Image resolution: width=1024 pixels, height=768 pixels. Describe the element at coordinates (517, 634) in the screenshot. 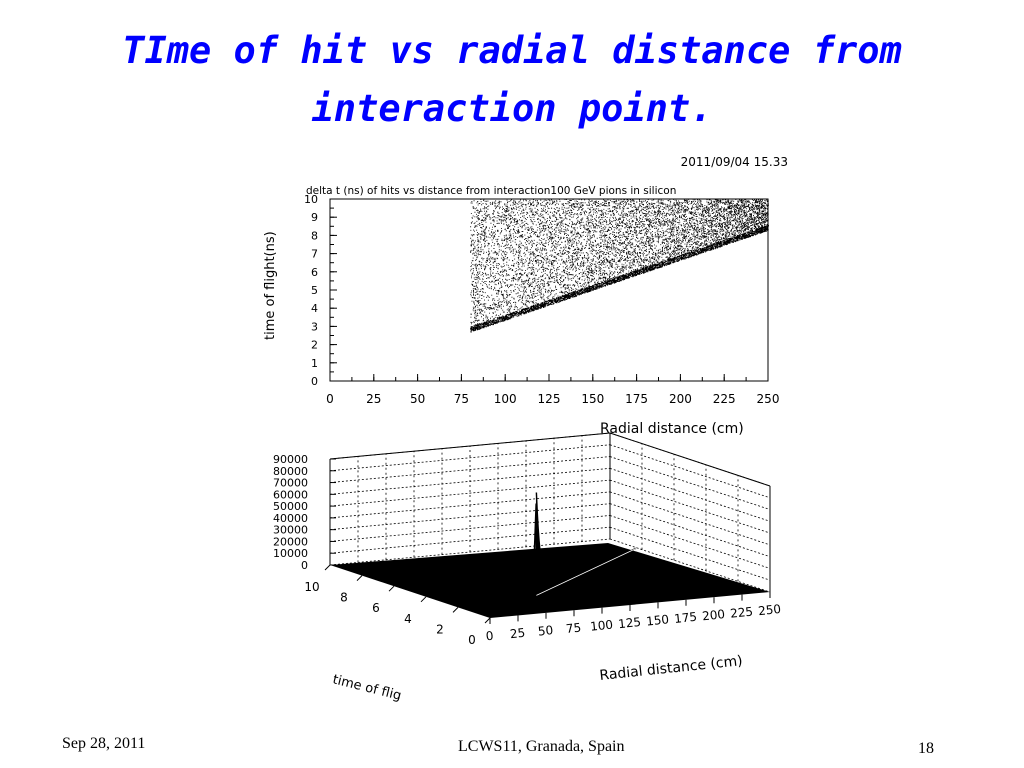

I see `x-tick-label-3d: 25` at that location.